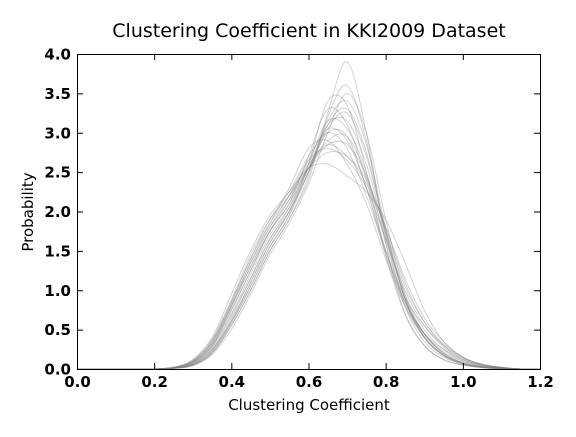 The image size is (576, 437). I want to click on y-tick-label: 3.5, so click(57, 94).